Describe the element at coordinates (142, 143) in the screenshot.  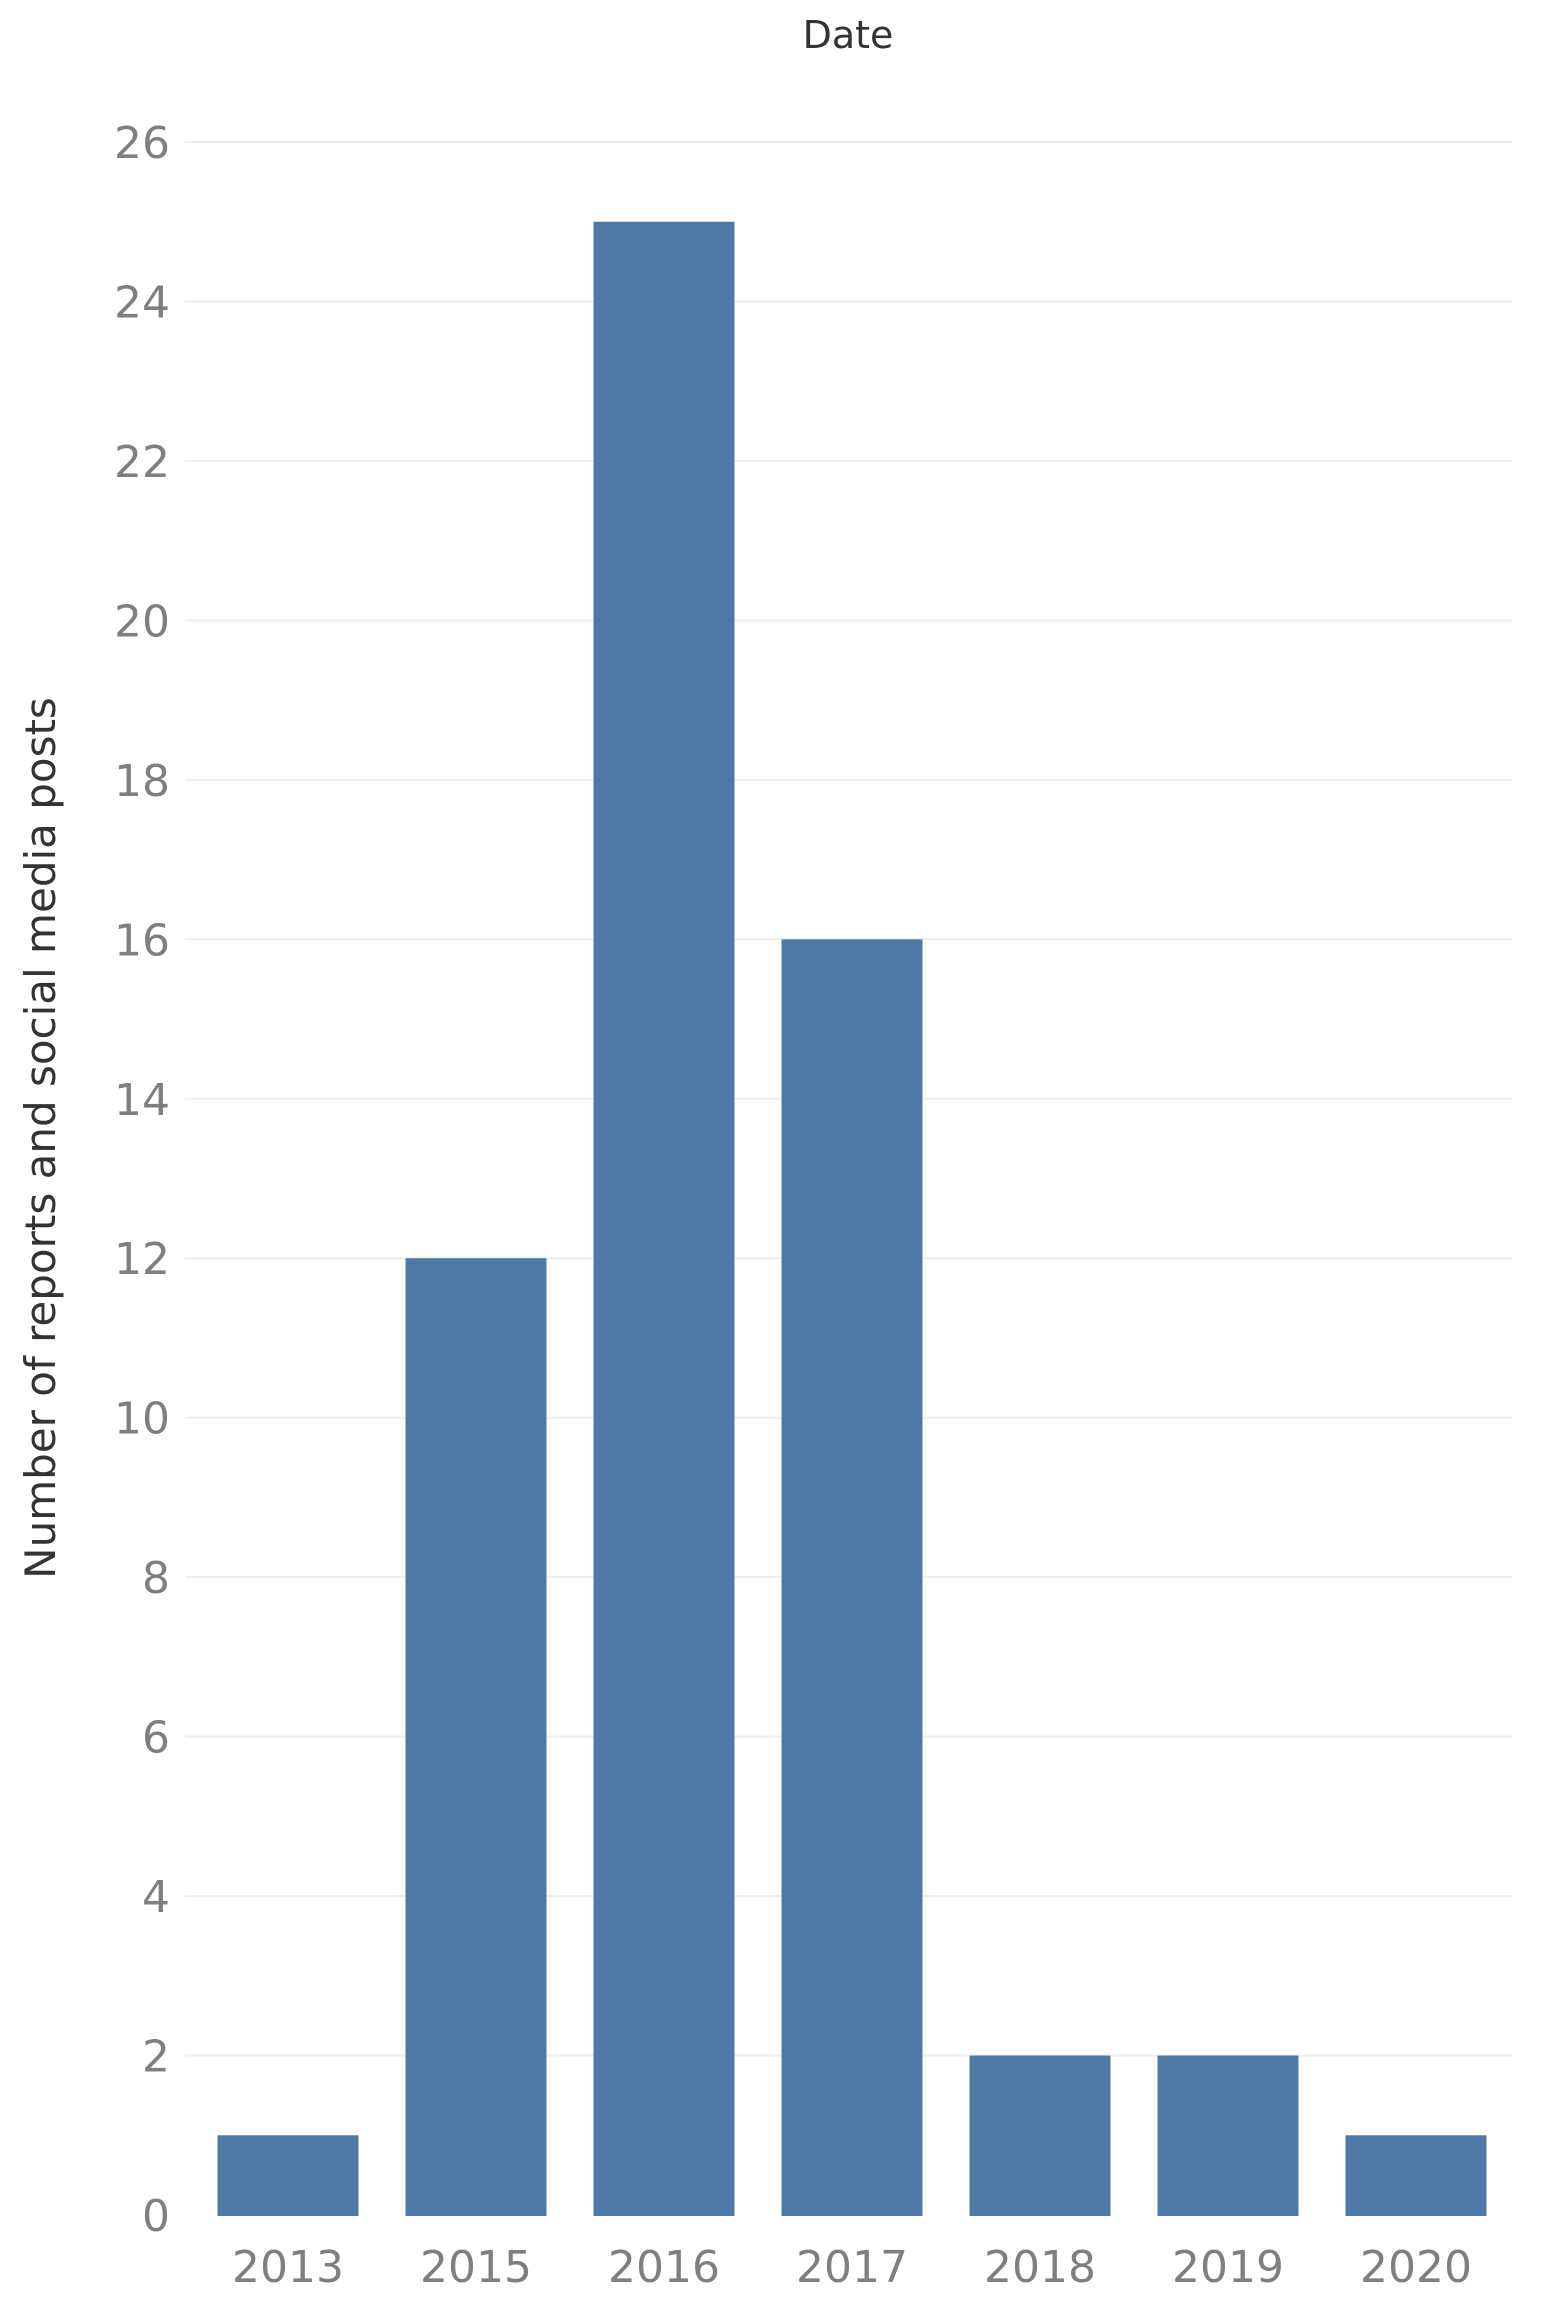
I see `y-tick-label: 26` at that location.